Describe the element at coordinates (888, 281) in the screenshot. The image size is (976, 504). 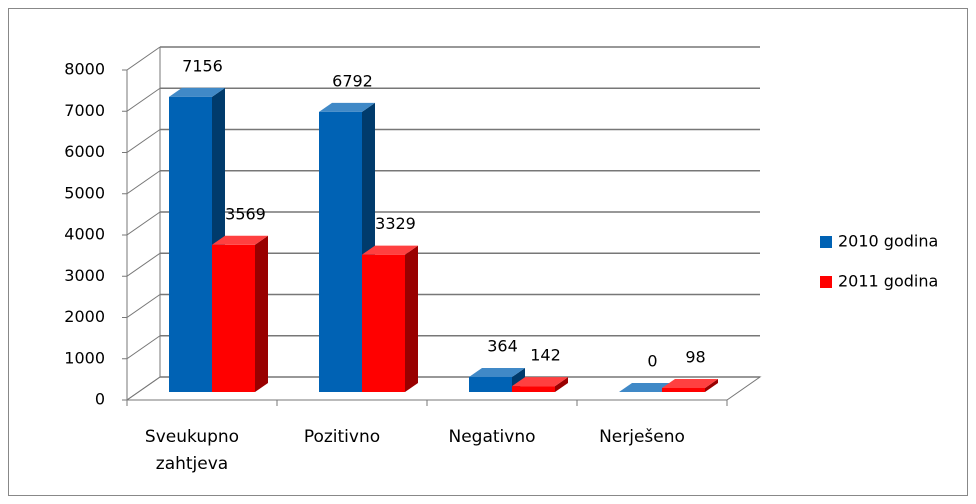
I see `legend-label: 2011 godina` at that location.